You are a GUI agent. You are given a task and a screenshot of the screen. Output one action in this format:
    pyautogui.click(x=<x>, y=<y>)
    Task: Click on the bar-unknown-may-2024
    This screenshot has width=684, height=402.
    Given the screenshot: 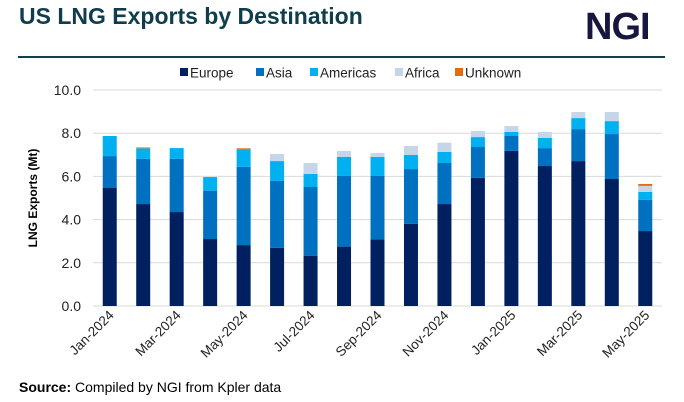 What is the action you would take?
    pyautogui.click(x=243, y=149)
    